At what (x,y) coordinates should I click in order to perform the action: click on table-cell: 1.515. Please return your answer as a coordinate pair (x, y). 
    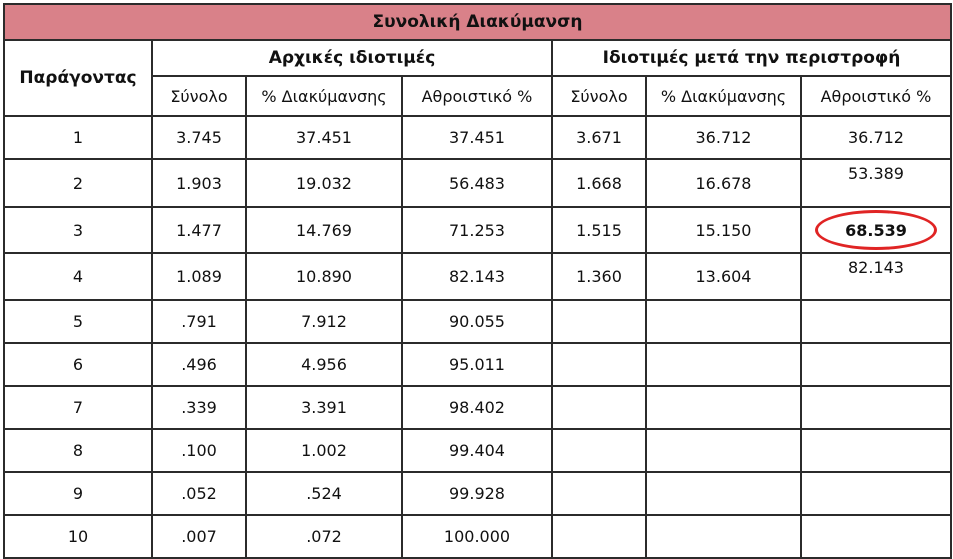
    Looking at the image, I should click on (599, 230).